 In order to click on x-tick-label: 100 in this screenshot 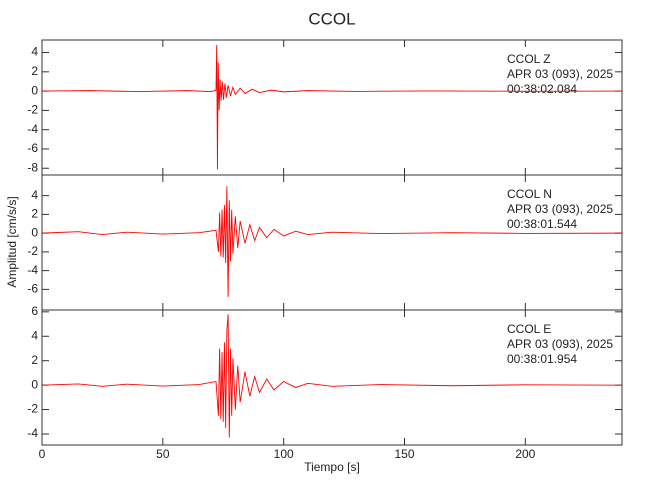, I will do `click(284, 454)`.